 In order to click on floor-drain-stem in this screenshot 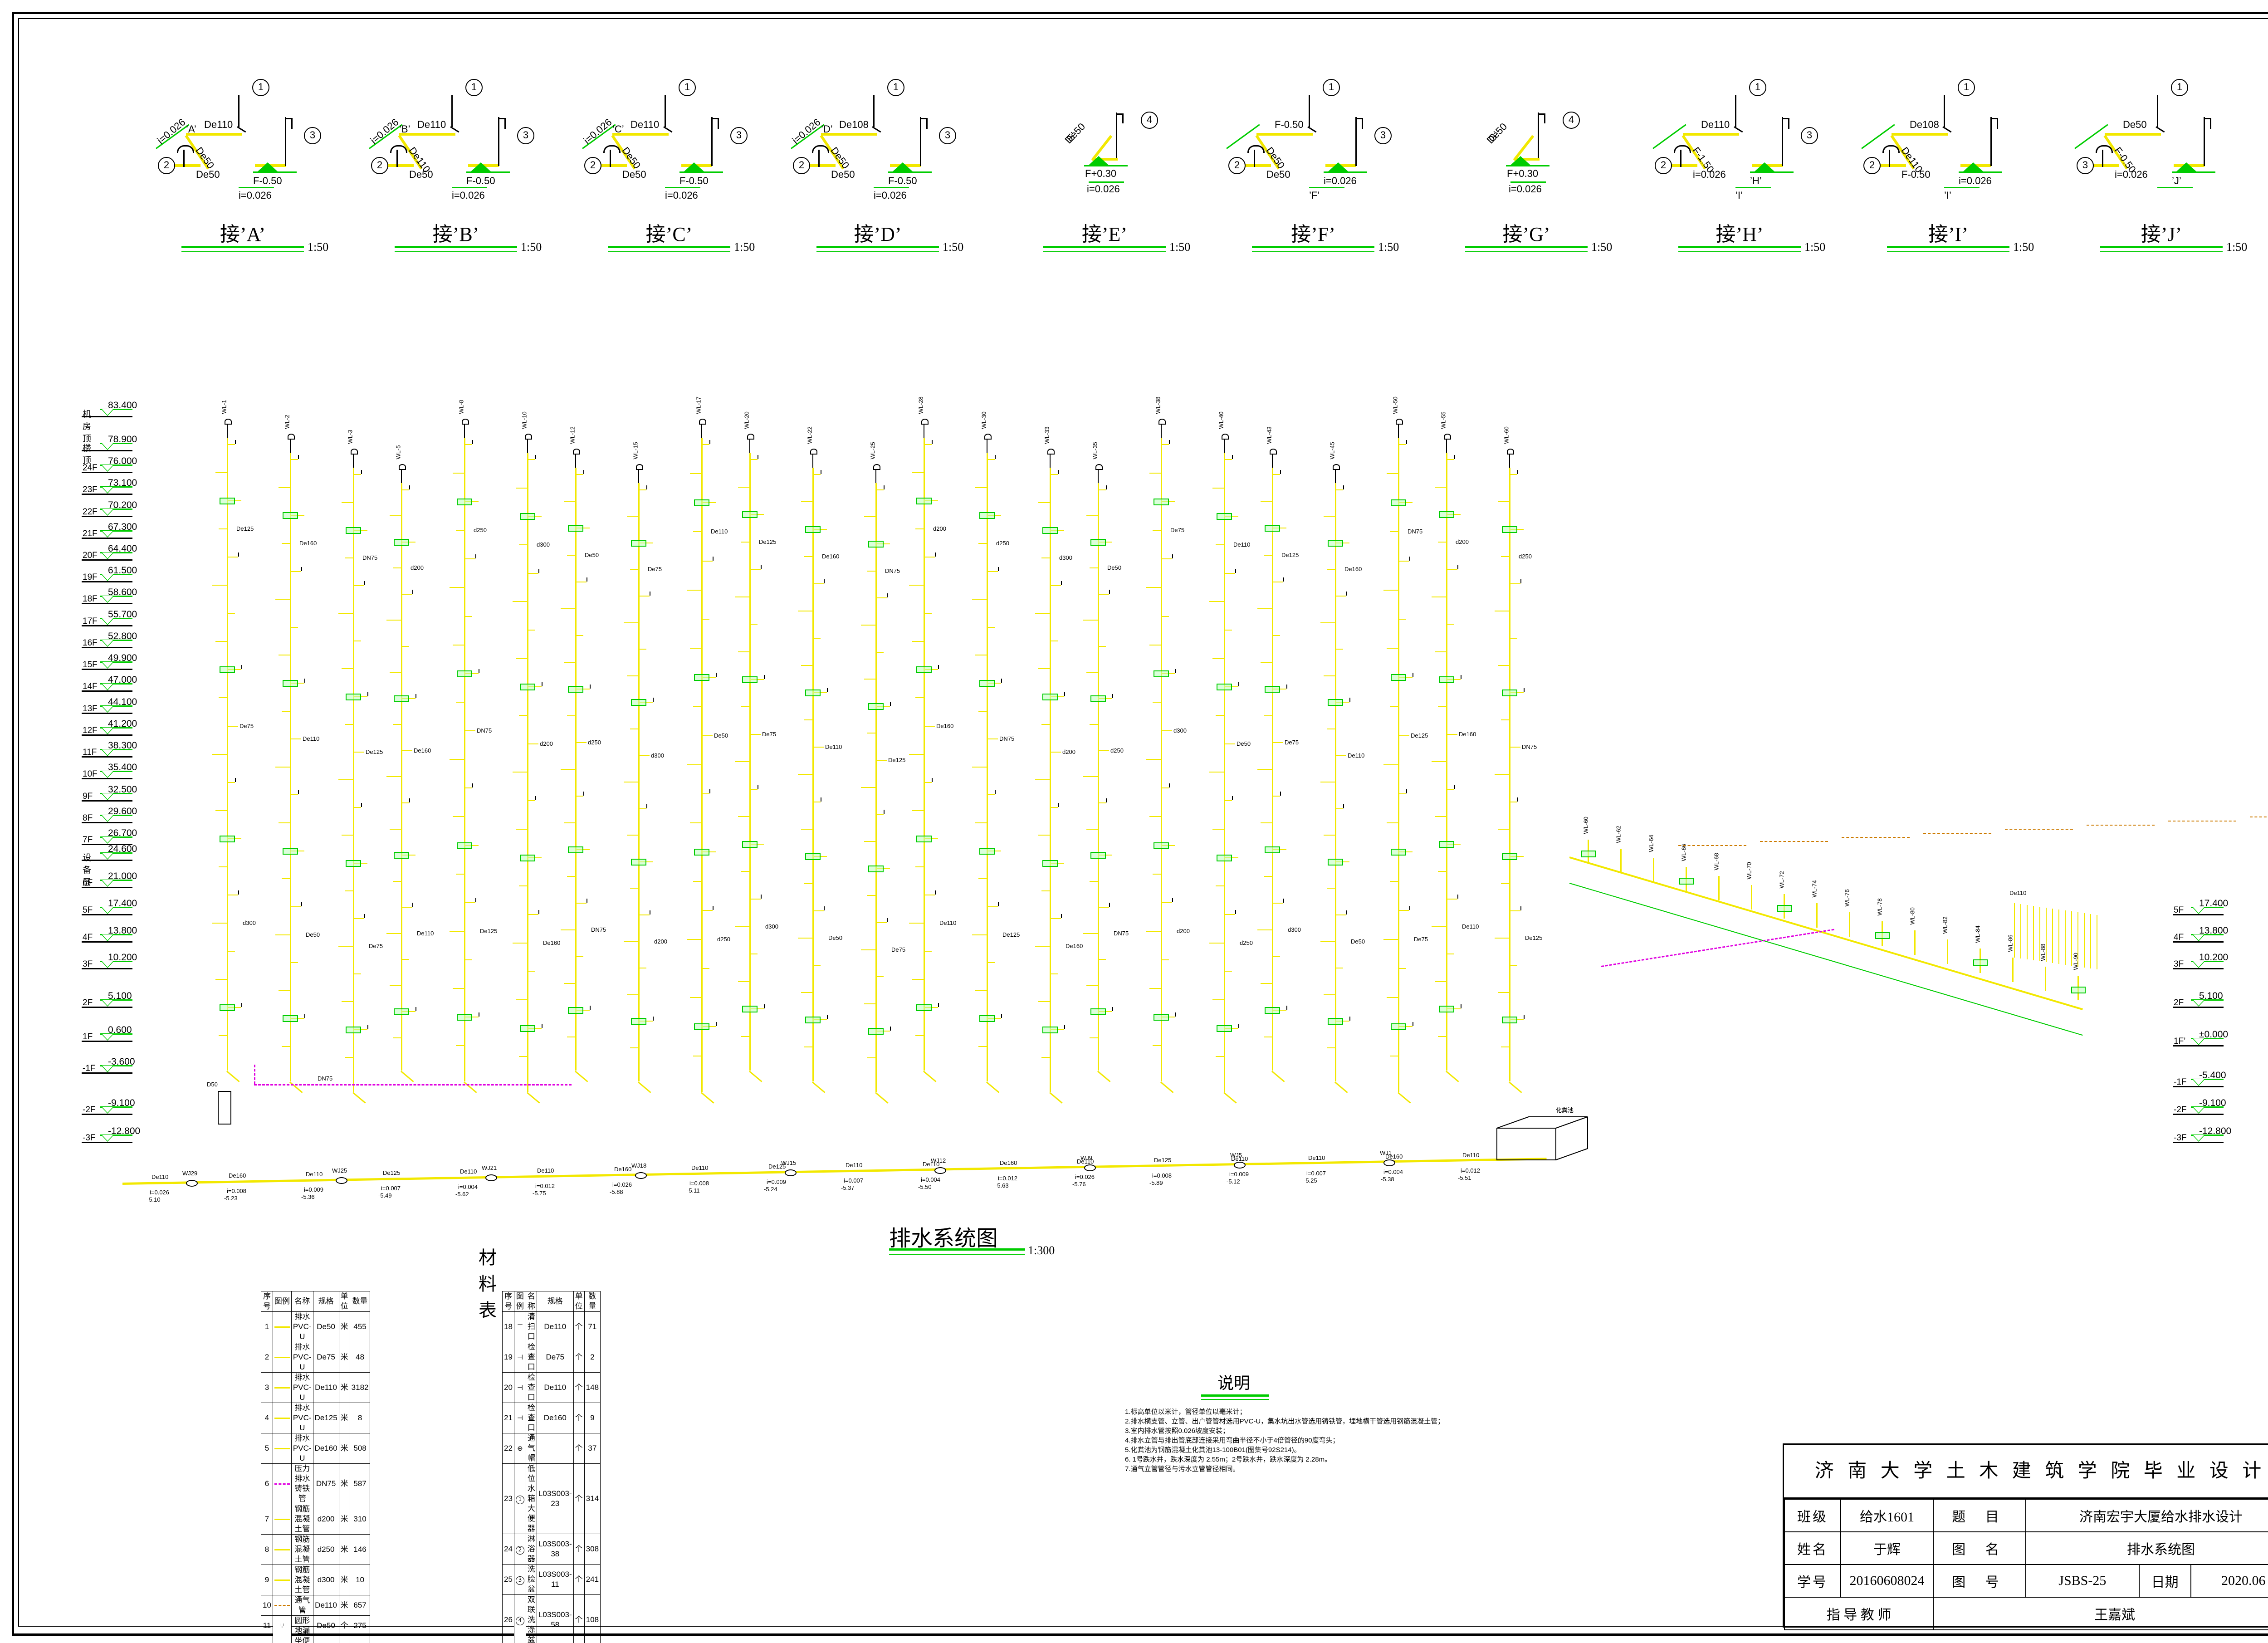, I will do `click(184, 158)`.